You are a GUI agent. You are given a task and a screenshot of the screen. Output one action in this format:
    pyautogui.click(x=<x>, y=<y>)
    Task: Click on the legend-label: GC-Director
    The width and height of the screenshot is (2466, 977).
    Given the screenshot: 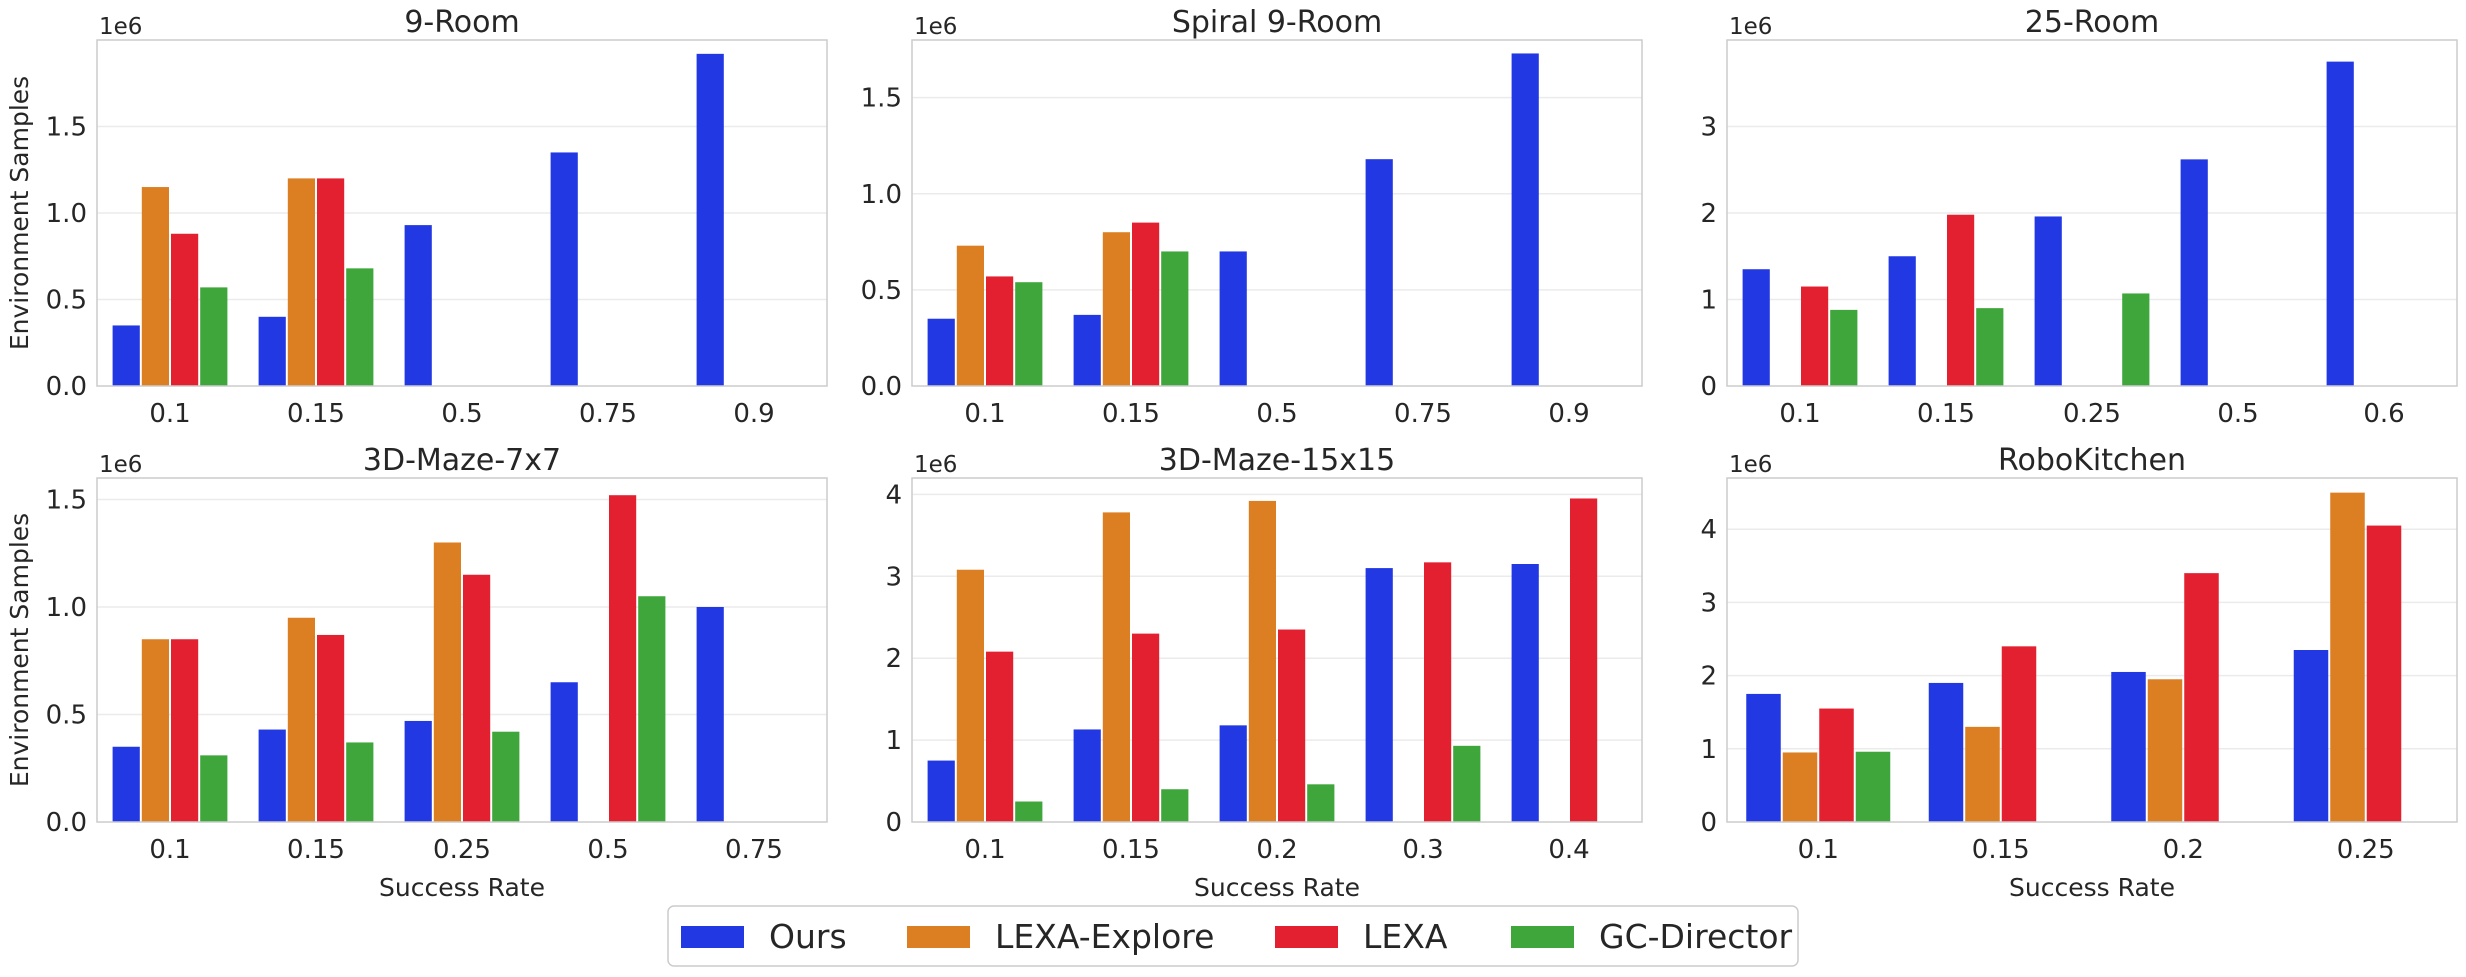 What is the action you would take?
    pyautogui.click(x=1696, y=936)
    